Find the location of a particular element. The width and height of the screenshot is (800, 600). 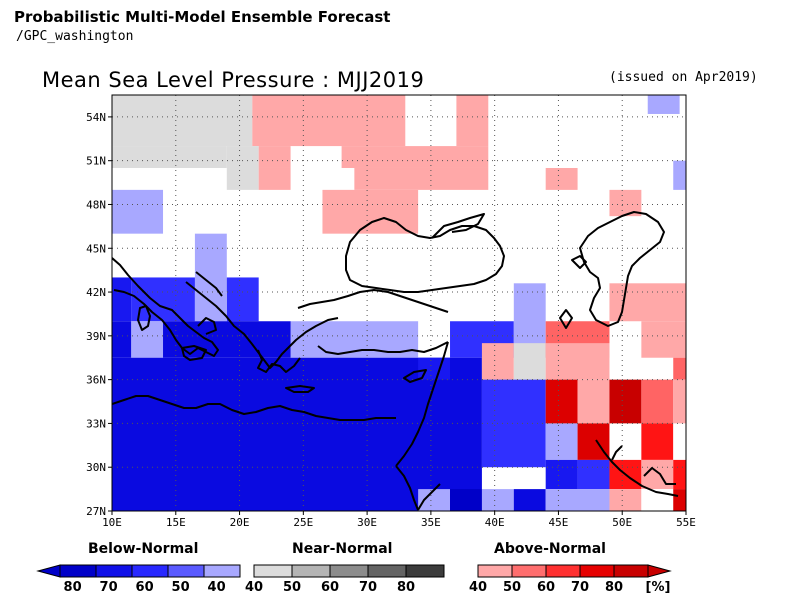

lat-label: 51N is located at coordinates (96, 161).